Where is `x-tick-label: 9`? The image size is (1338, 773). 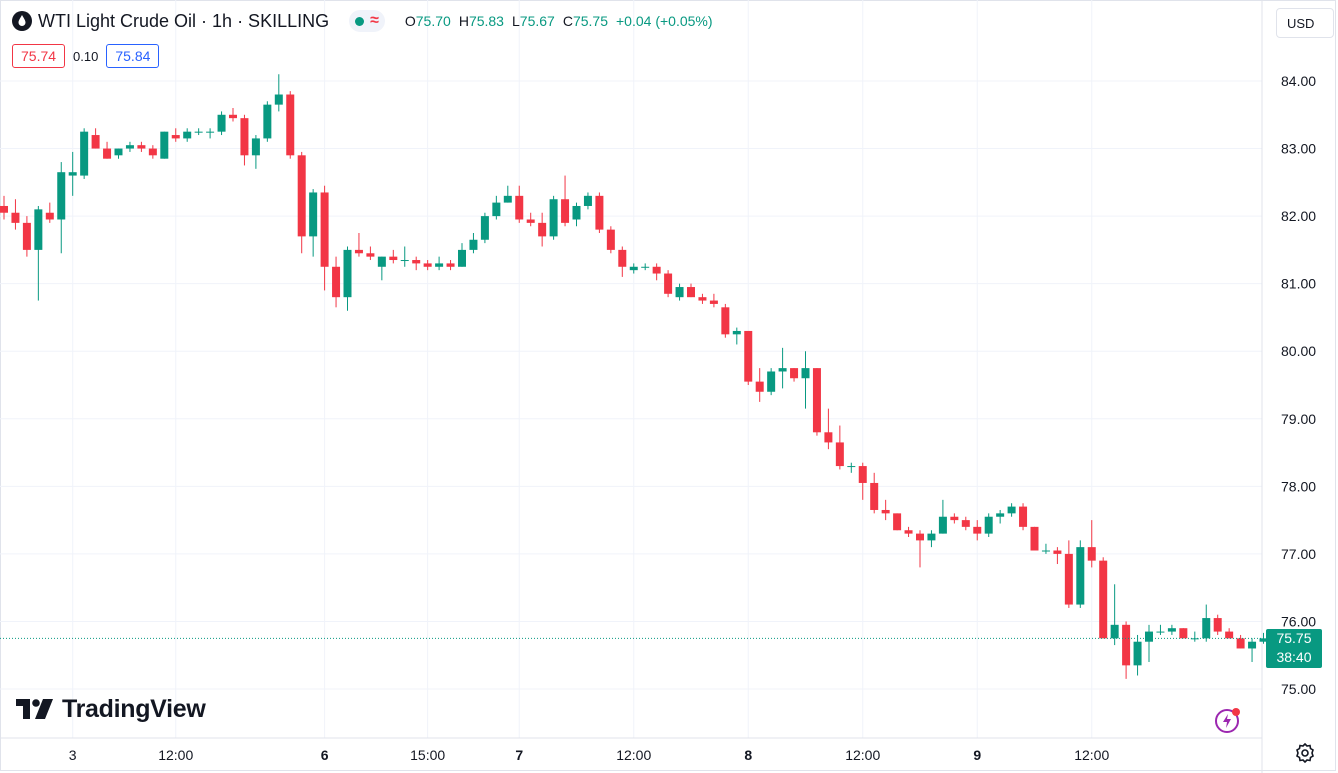
x-tick-label: 9 is located at coordinates (977, 755).